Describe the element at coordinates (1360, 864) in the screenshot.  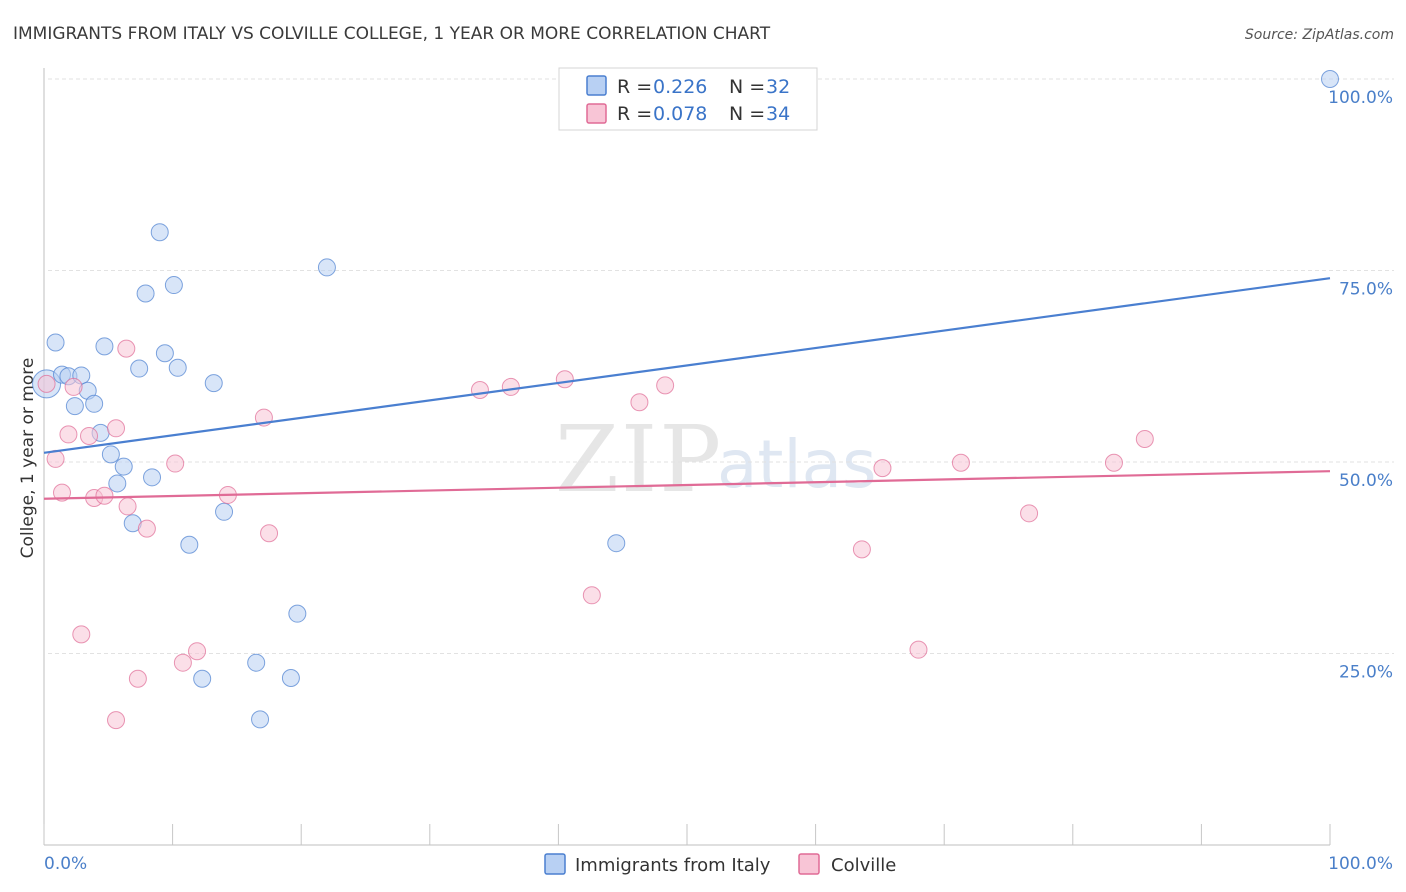
I see `x-tick-label-max: 100.0%` at that location.